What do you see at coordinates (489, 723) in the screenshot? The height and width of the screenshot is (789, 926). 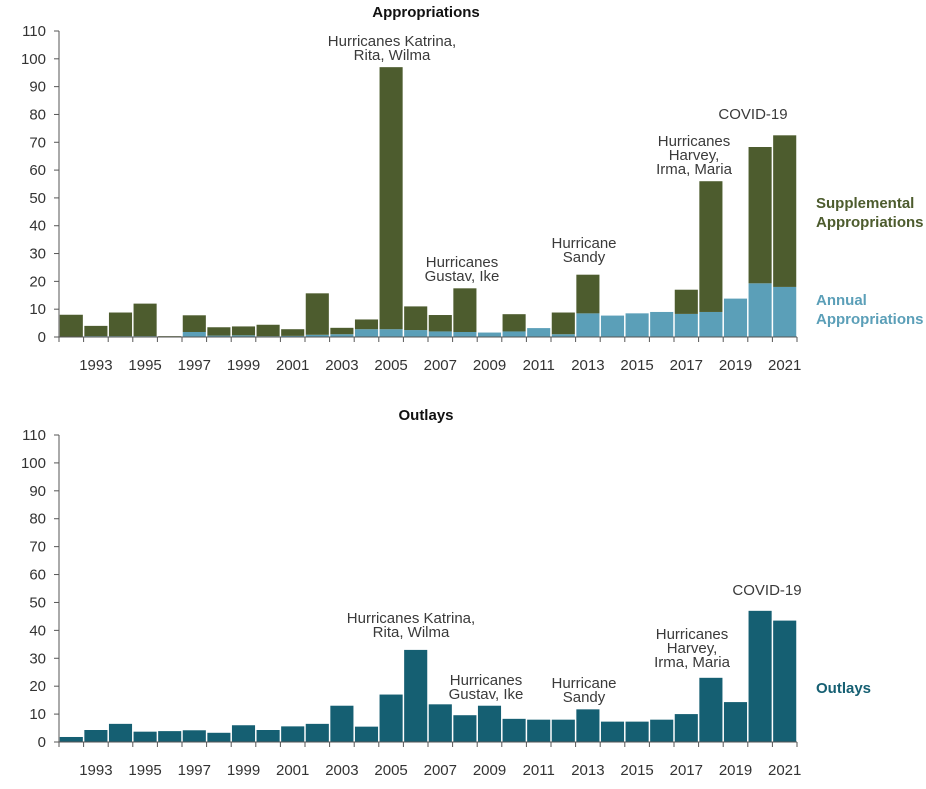 I see `bar-outlays-2009` at bounding box center [489, 723].